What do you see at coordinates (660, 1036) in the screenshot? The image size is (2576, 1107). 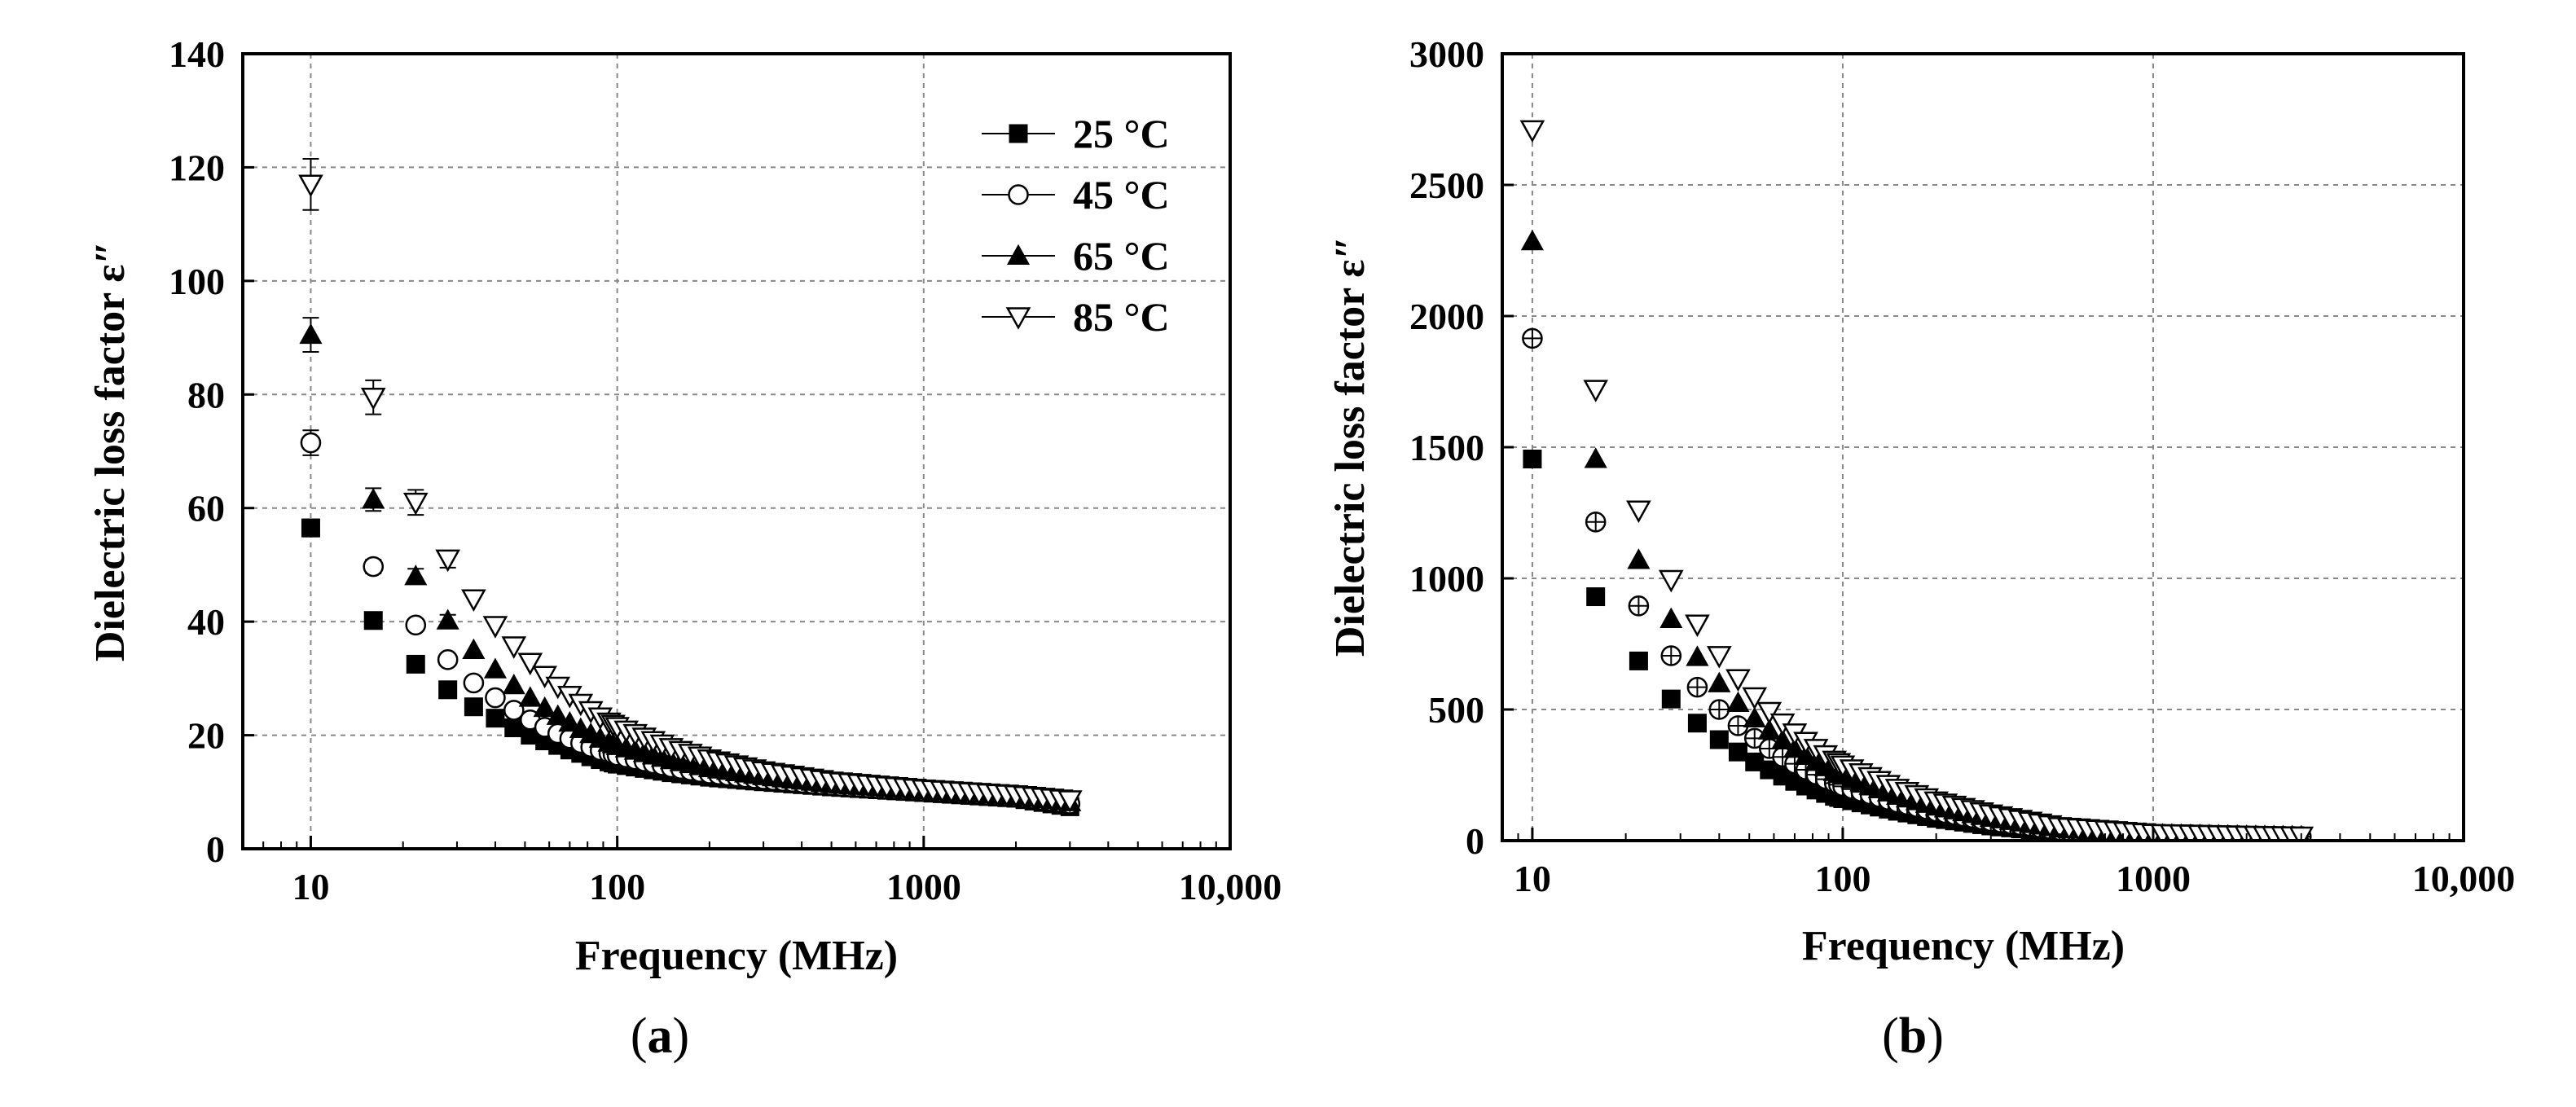 I see `panel-letter-a: a` at bounding box center [660, 1036].